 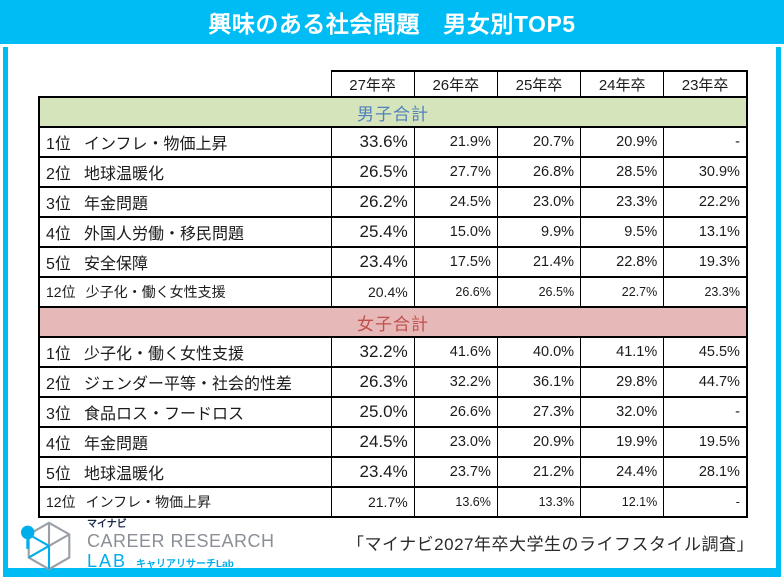 I want to click on issue-label-cell: 1位 少子化・働く女性支援, so click(x=185, y=352).